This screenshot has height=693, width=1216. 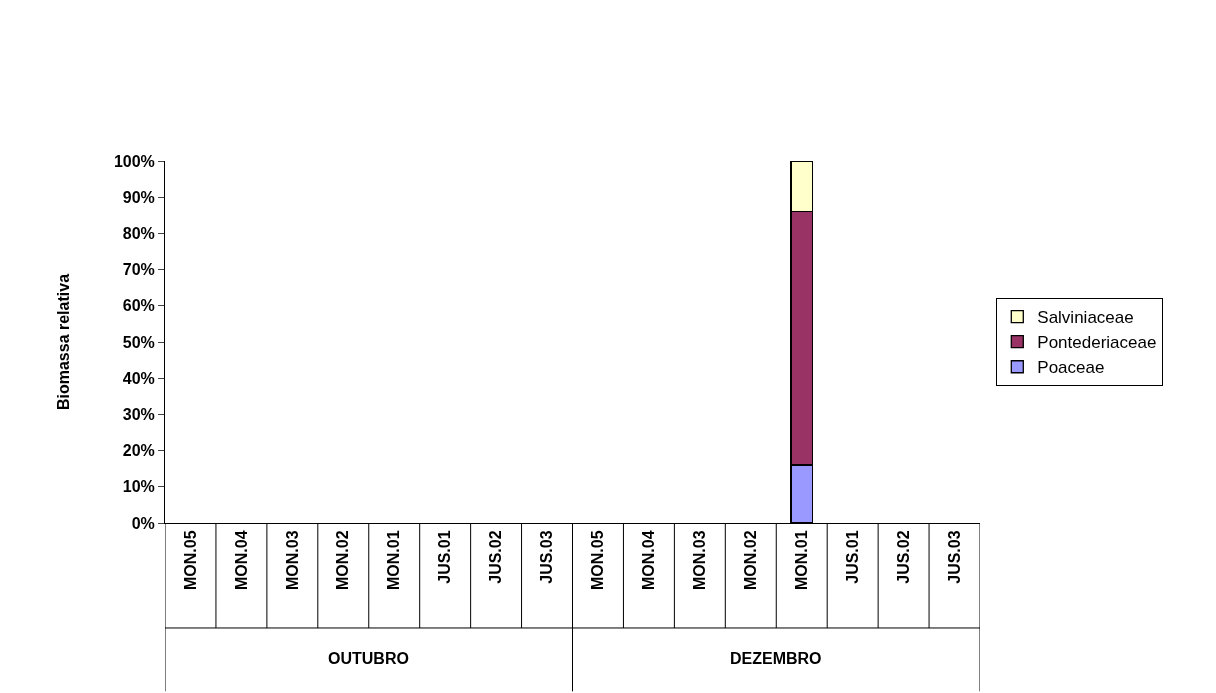 What do you see at coordinates (776, 658) in the screenshot?
I see `text: DEZEMBRO` at bounding box center [776, 658].